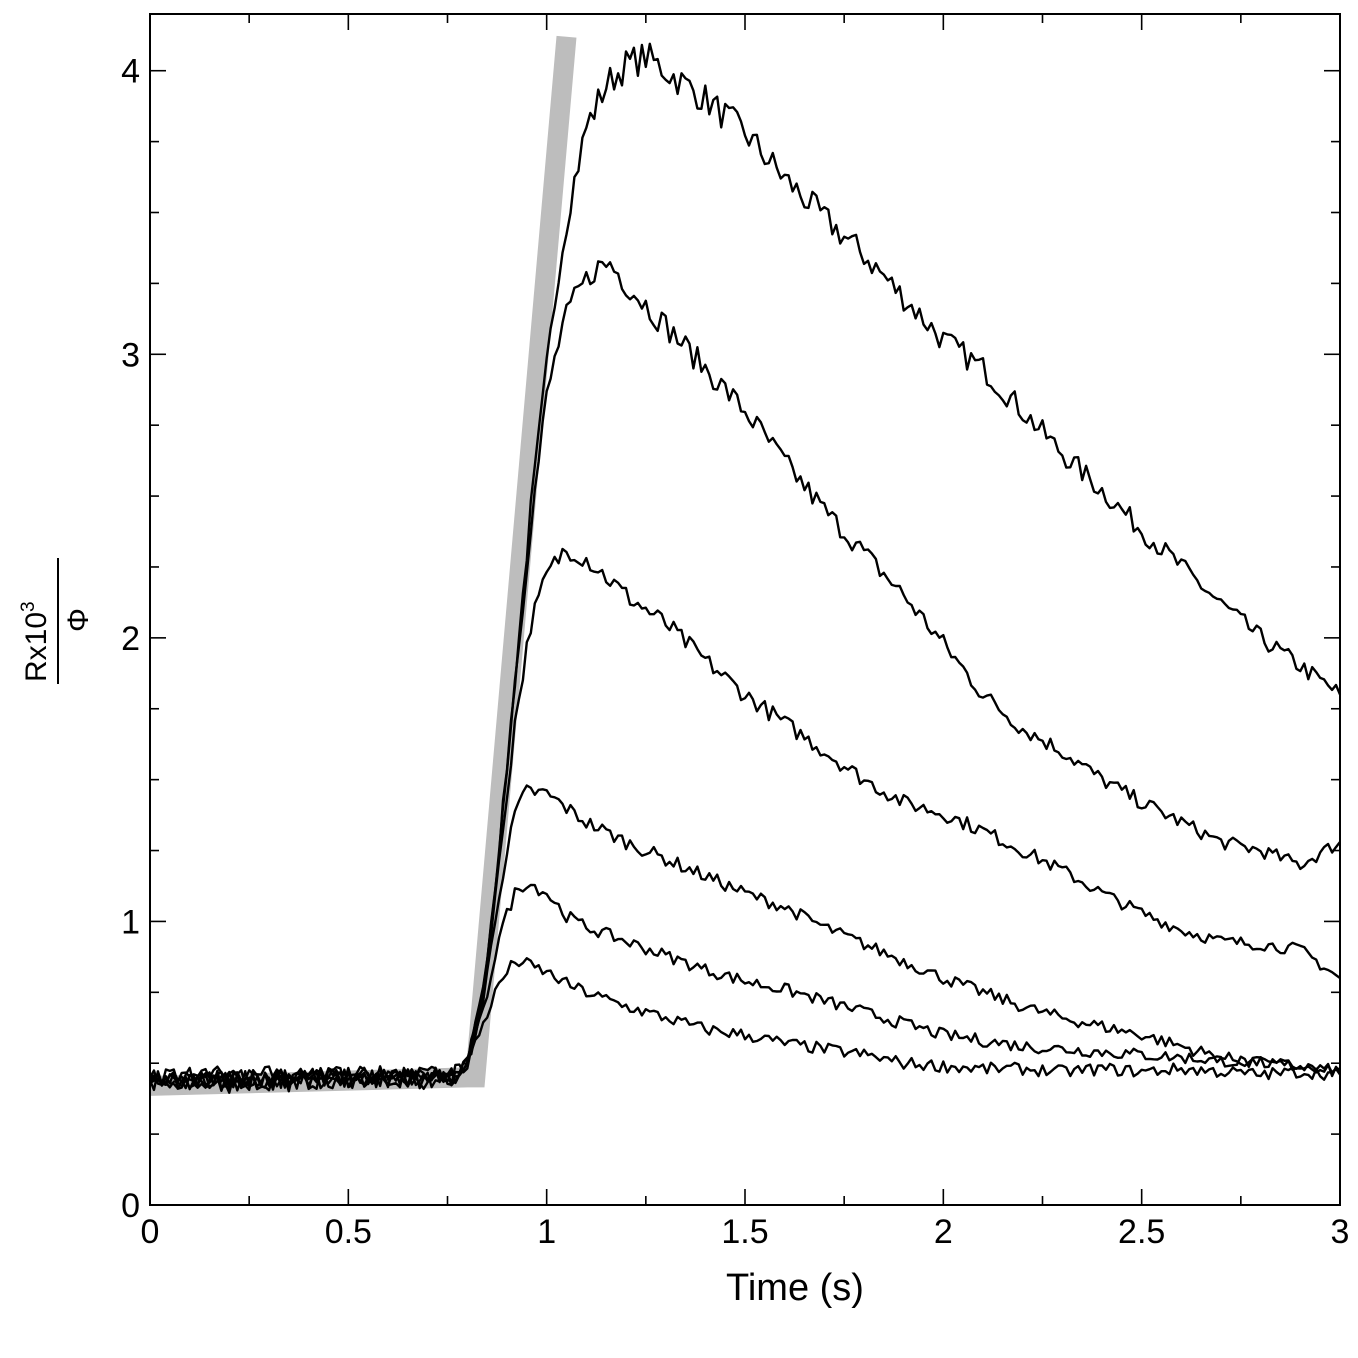  What do you see at coordinates (150, 1232) in the screenshot?
I see `x-tick-label: 0` at bounding box center [150, 1232].